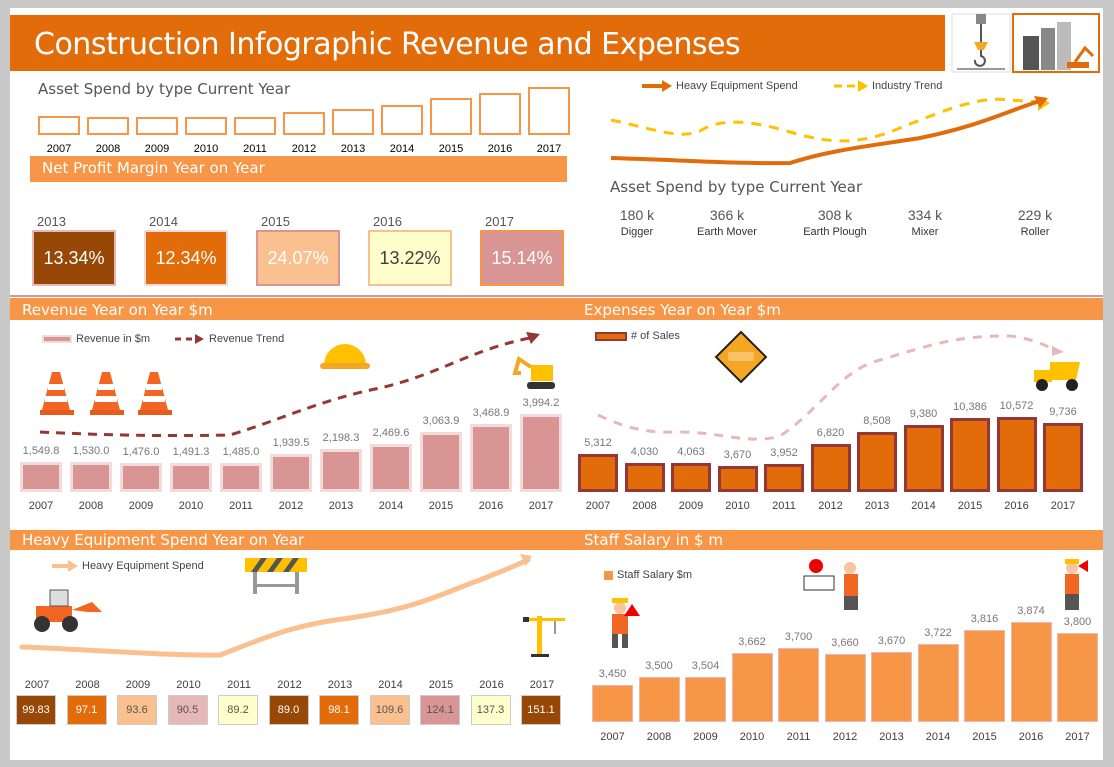 This screenshot has height=767, width=1114. Describe the element at coordinates (247, 339) in the screenshot. I see `legend-label: Revenue Trend` at that location.